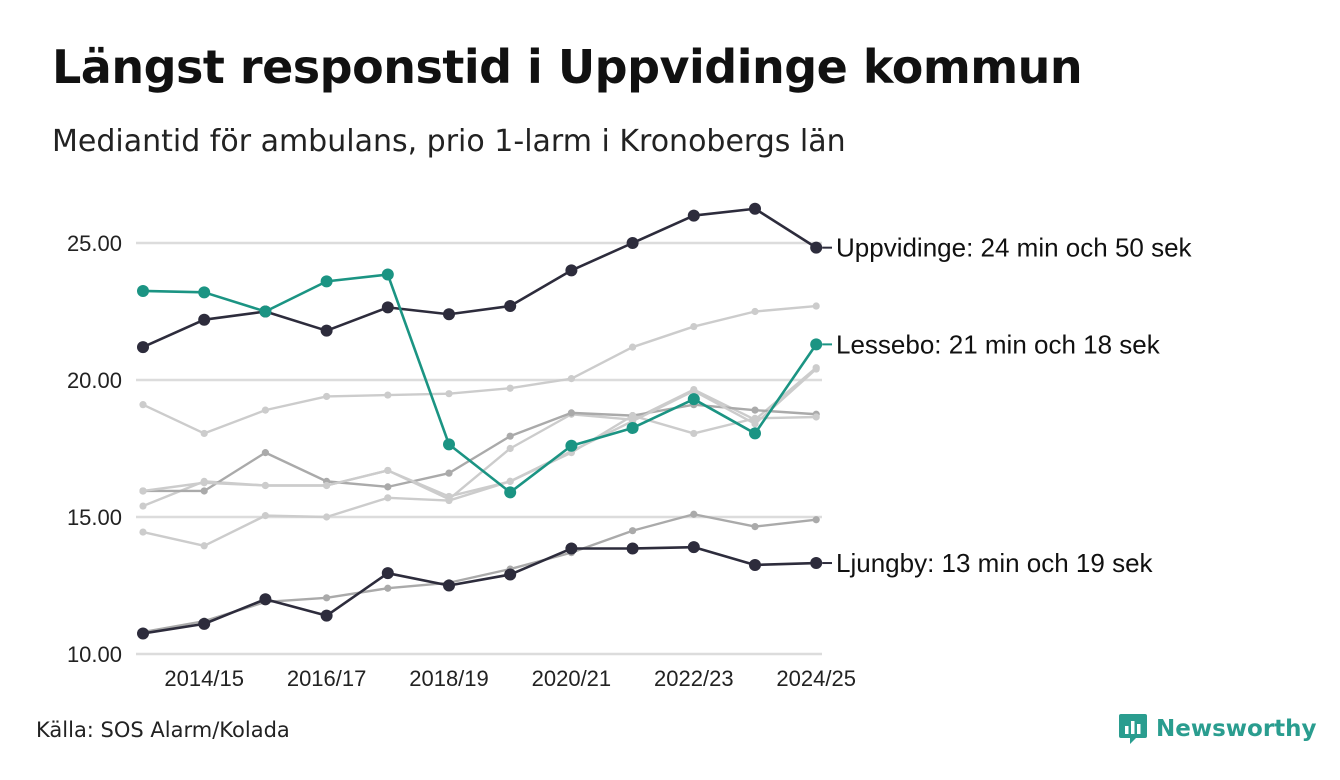 This screenshot has height=780, width=1340. Describe the element at coordinates (94, 654) in the screenshot. I see `y-tick-label: 10.00` at that location.